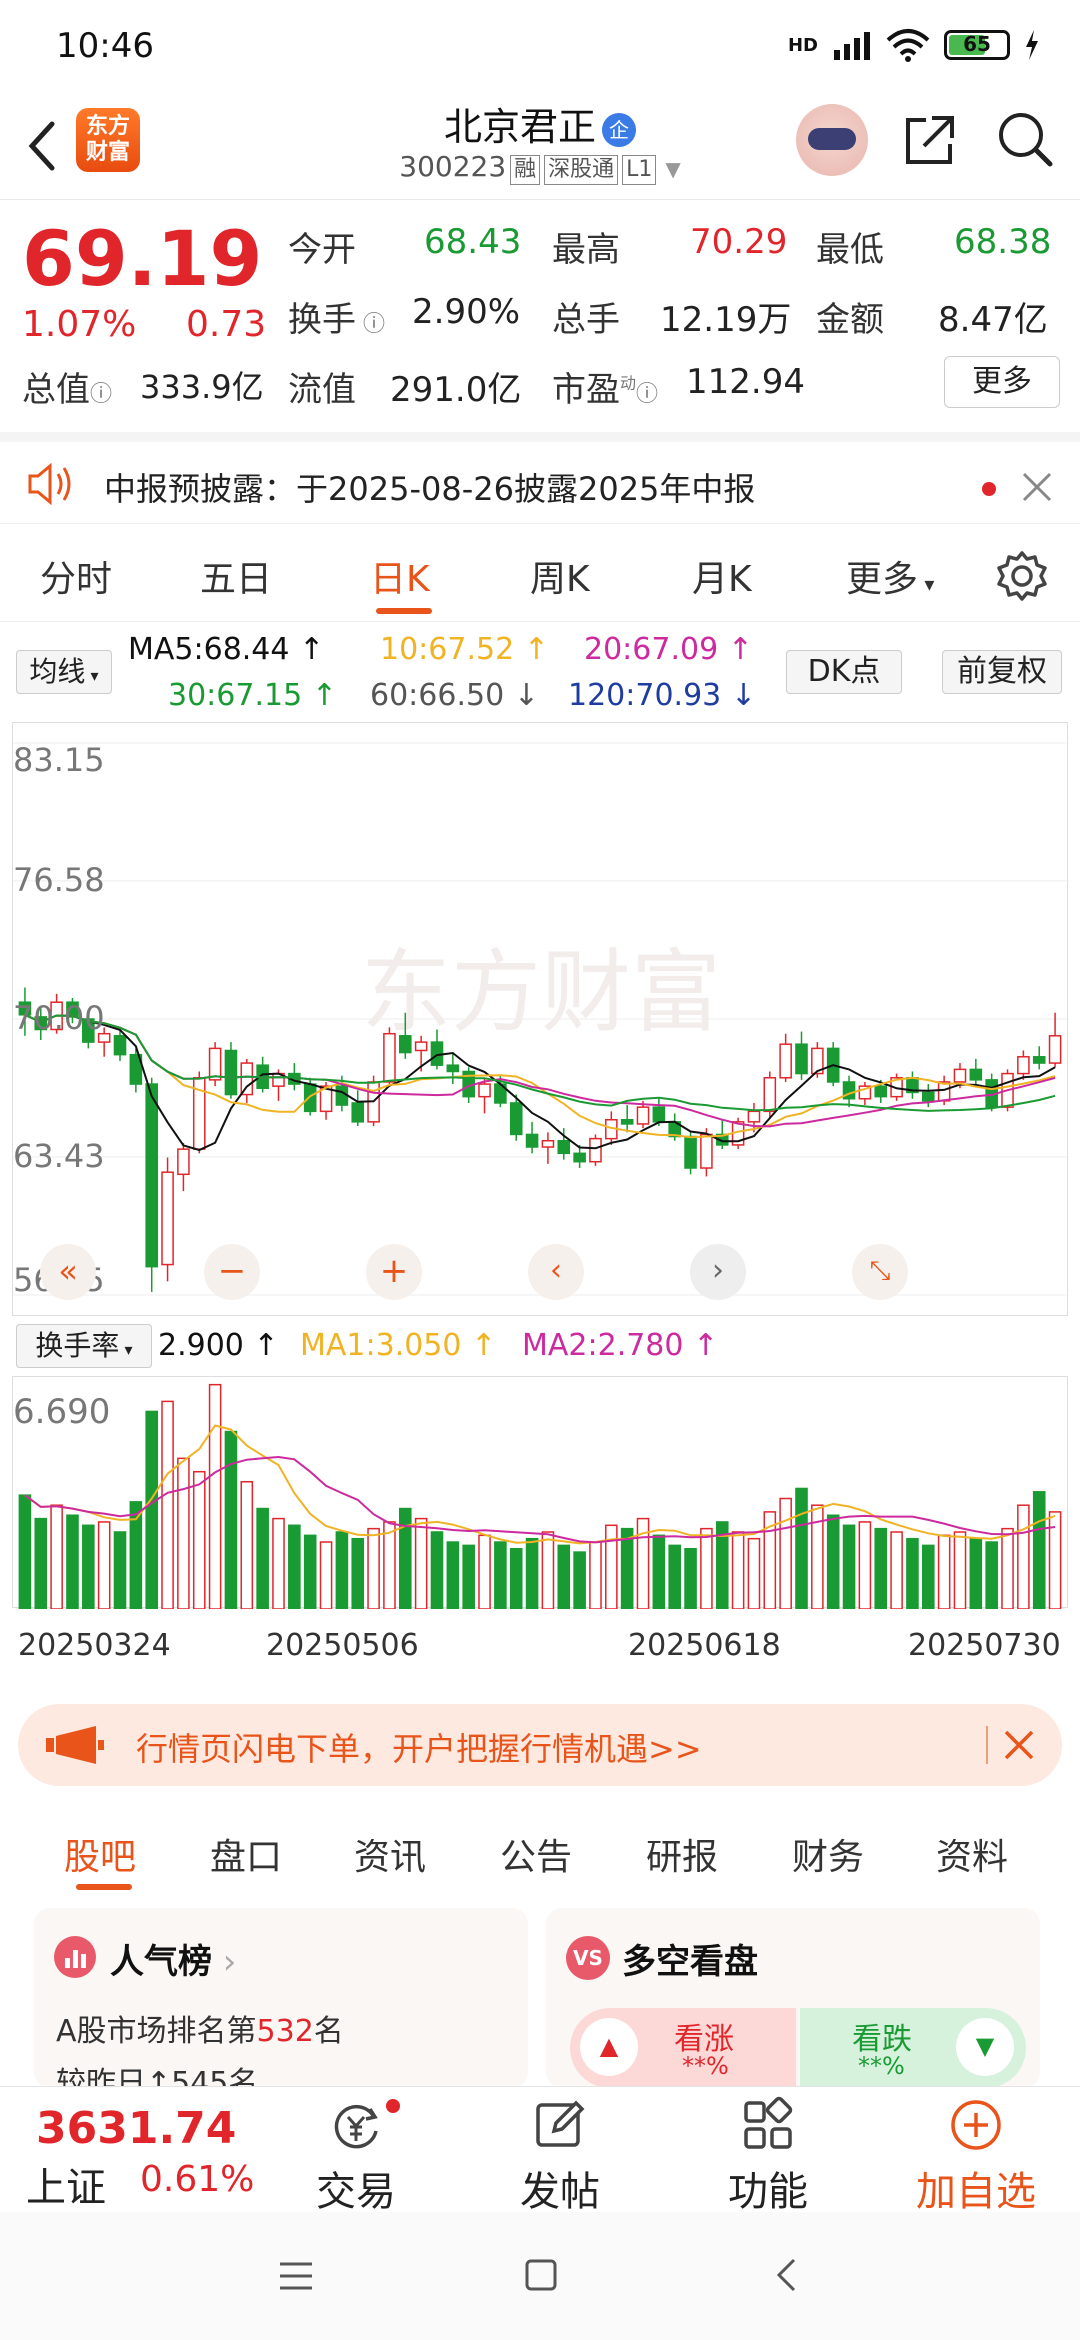 The image size is (1080, 2340). What do you see at coordinates (66, 2188) in the screenshot?
I see `index-name: 上证` at bounding box center [66, 2188].